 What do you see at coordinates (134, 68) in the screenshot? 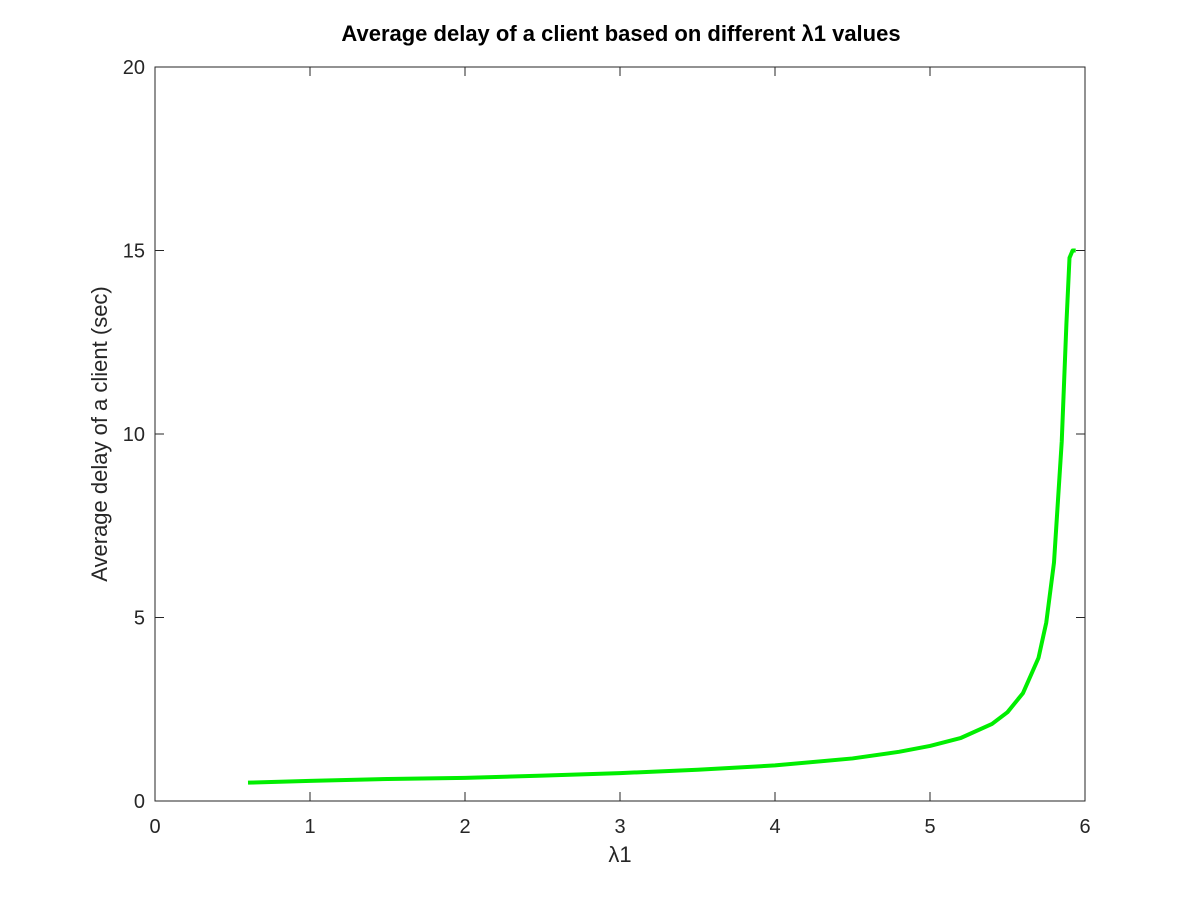
I see `y-tick-label: 20` at bounding box center [134, 68].